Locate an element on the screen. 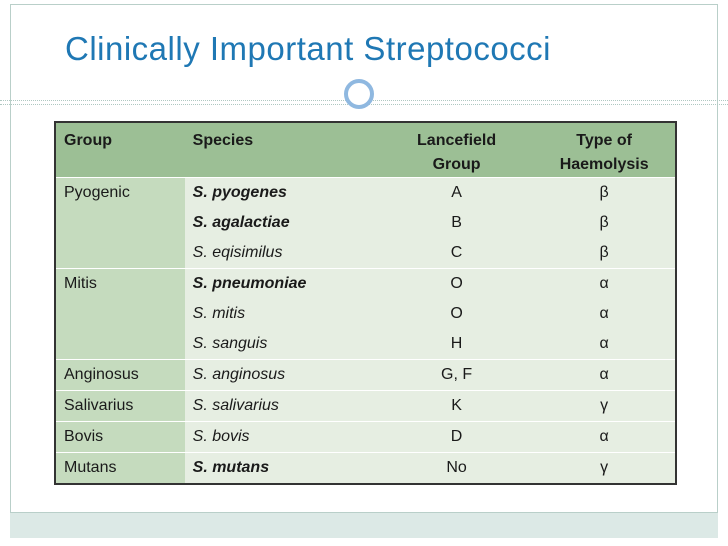 The width and height of the screenshot is (728, 546). lancefield-value: D is located at coordinates (456, 436).